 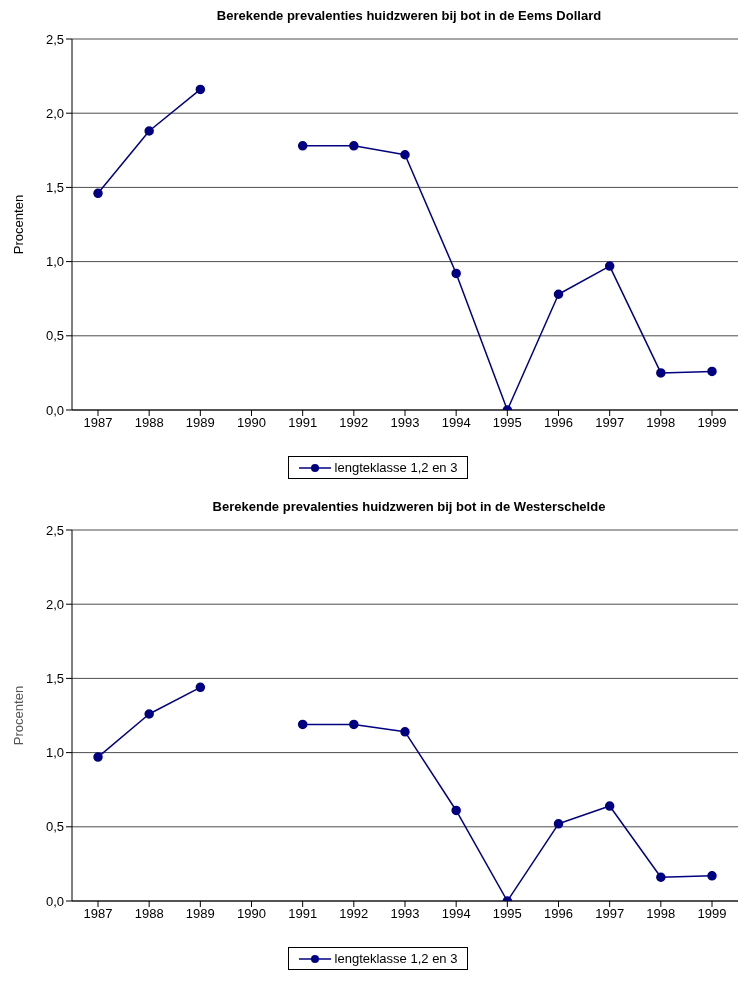 What do you see at coordinates (409, 506) in the screenshot?
I see `chart-title: Berekende prevalenties huidzweren bij bot in de Westerschelde` at bounding box center [409, 506].